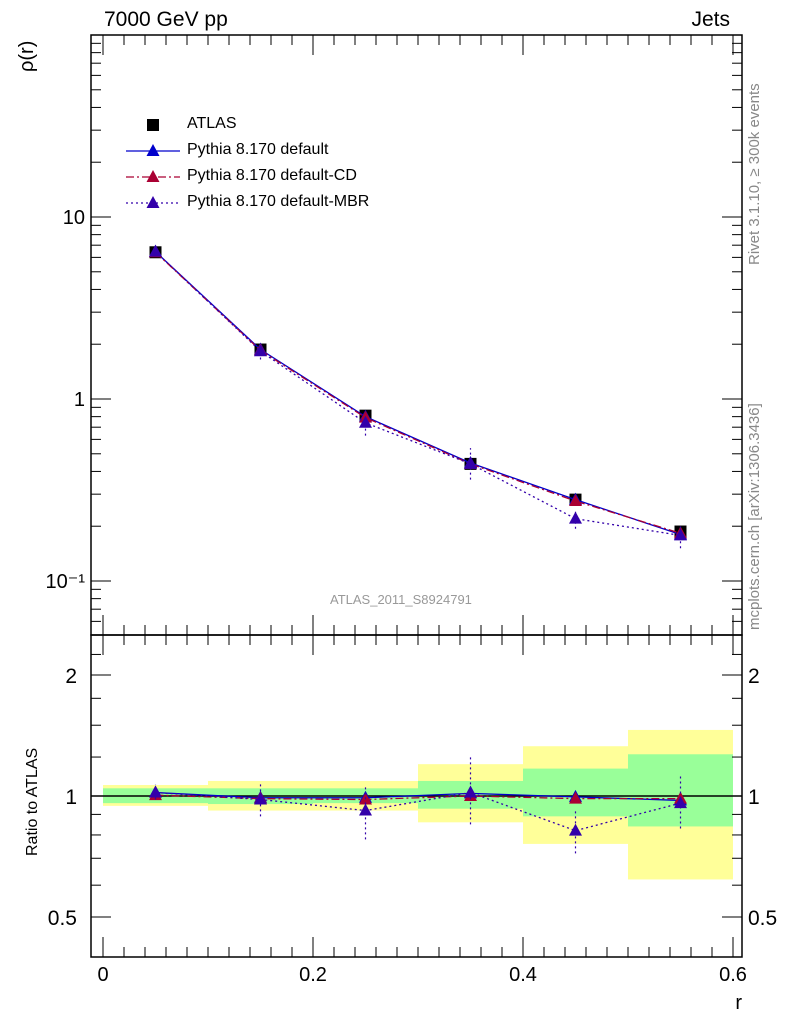 The width and height of the screenshot is (786, 1024). What do you see at coordinates (523, 975) in the screenshot?
I see `x-tick-label: 0.4` at bounding box center [523, 975].